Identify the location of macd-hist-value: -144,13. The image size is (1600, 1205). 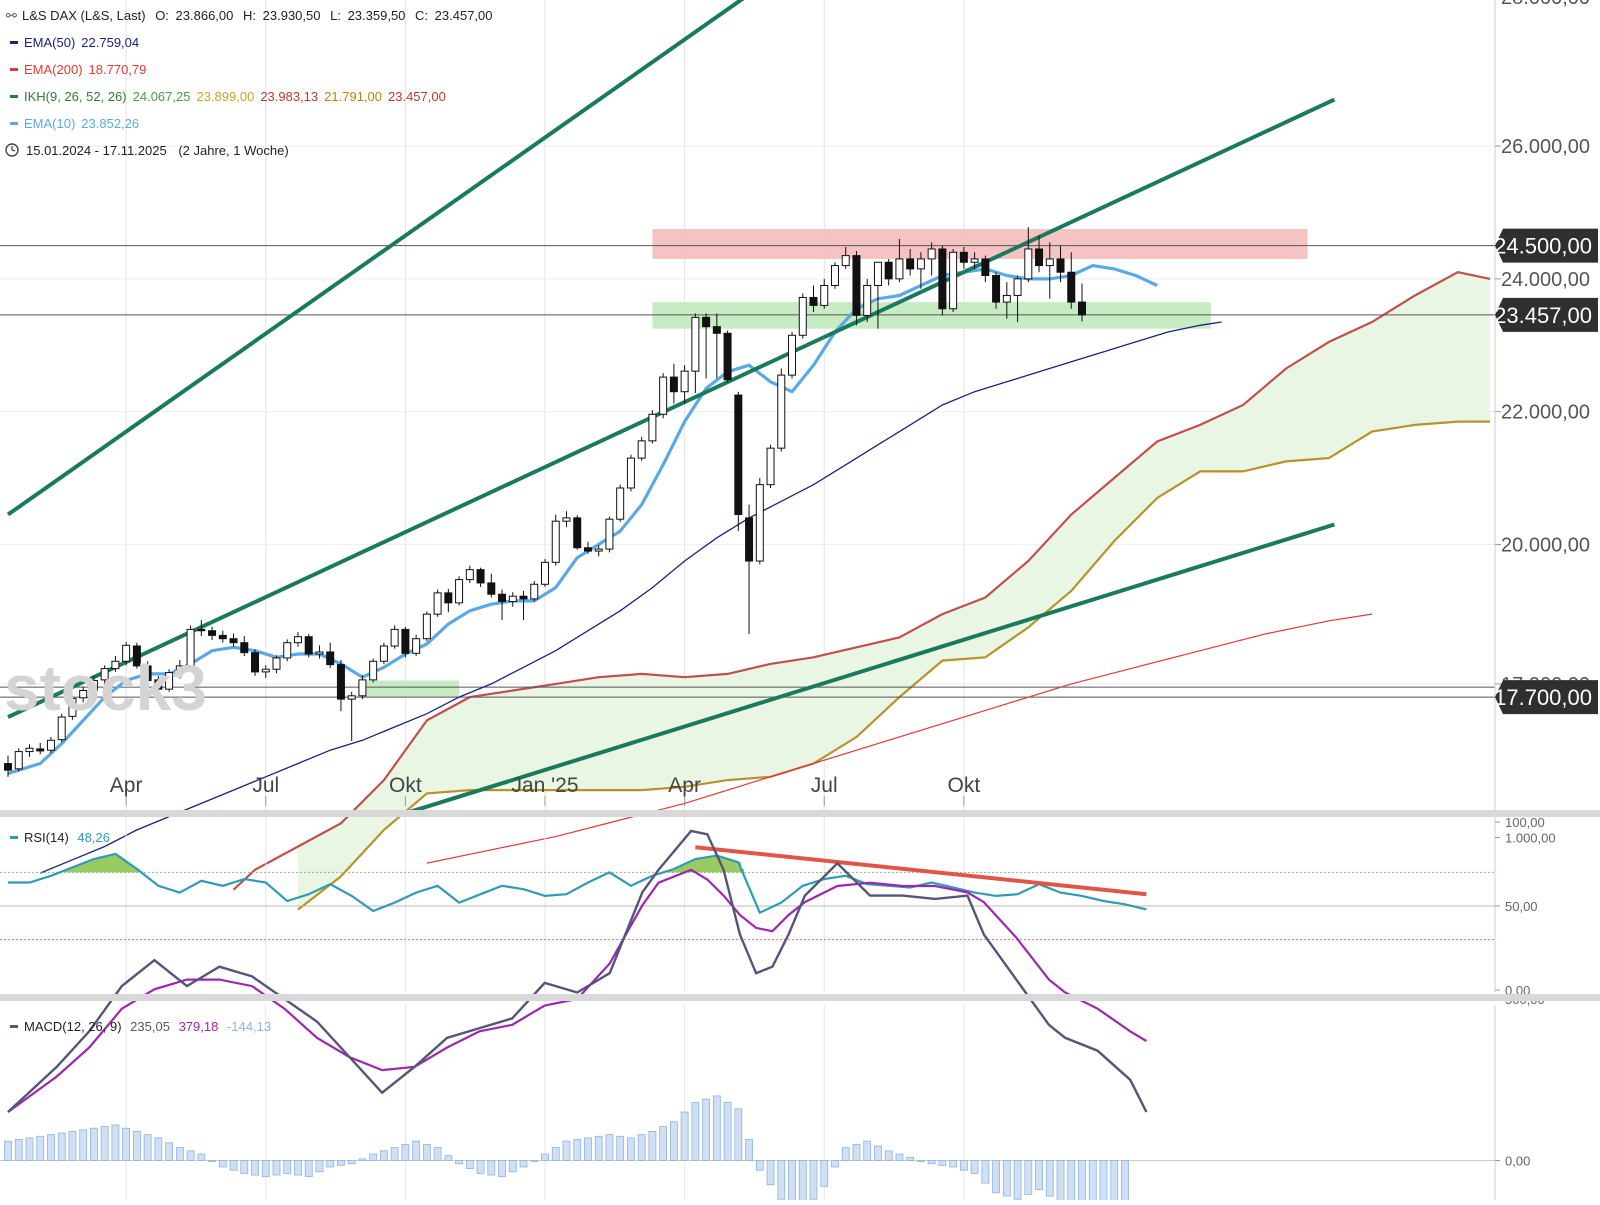
(249, 1026).